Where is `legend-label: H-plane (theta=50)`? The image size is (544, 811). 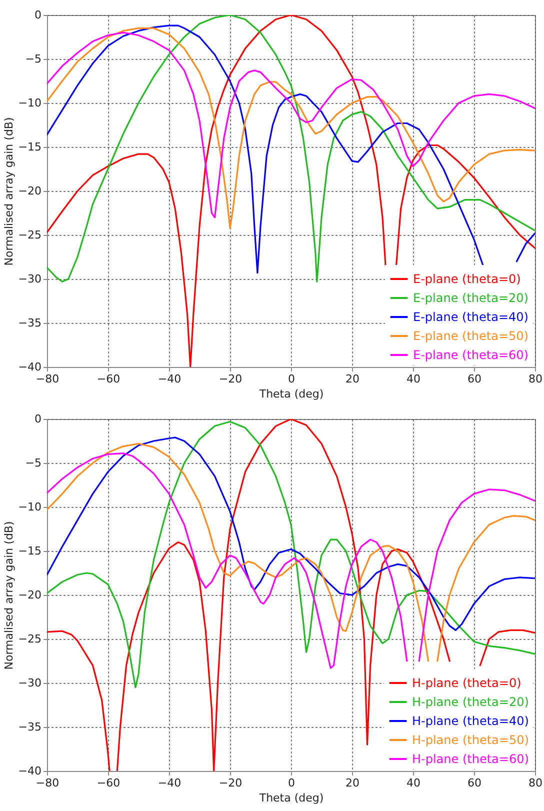 legend-label: H-plane (theta=50) is located at coordinates (470, 740).